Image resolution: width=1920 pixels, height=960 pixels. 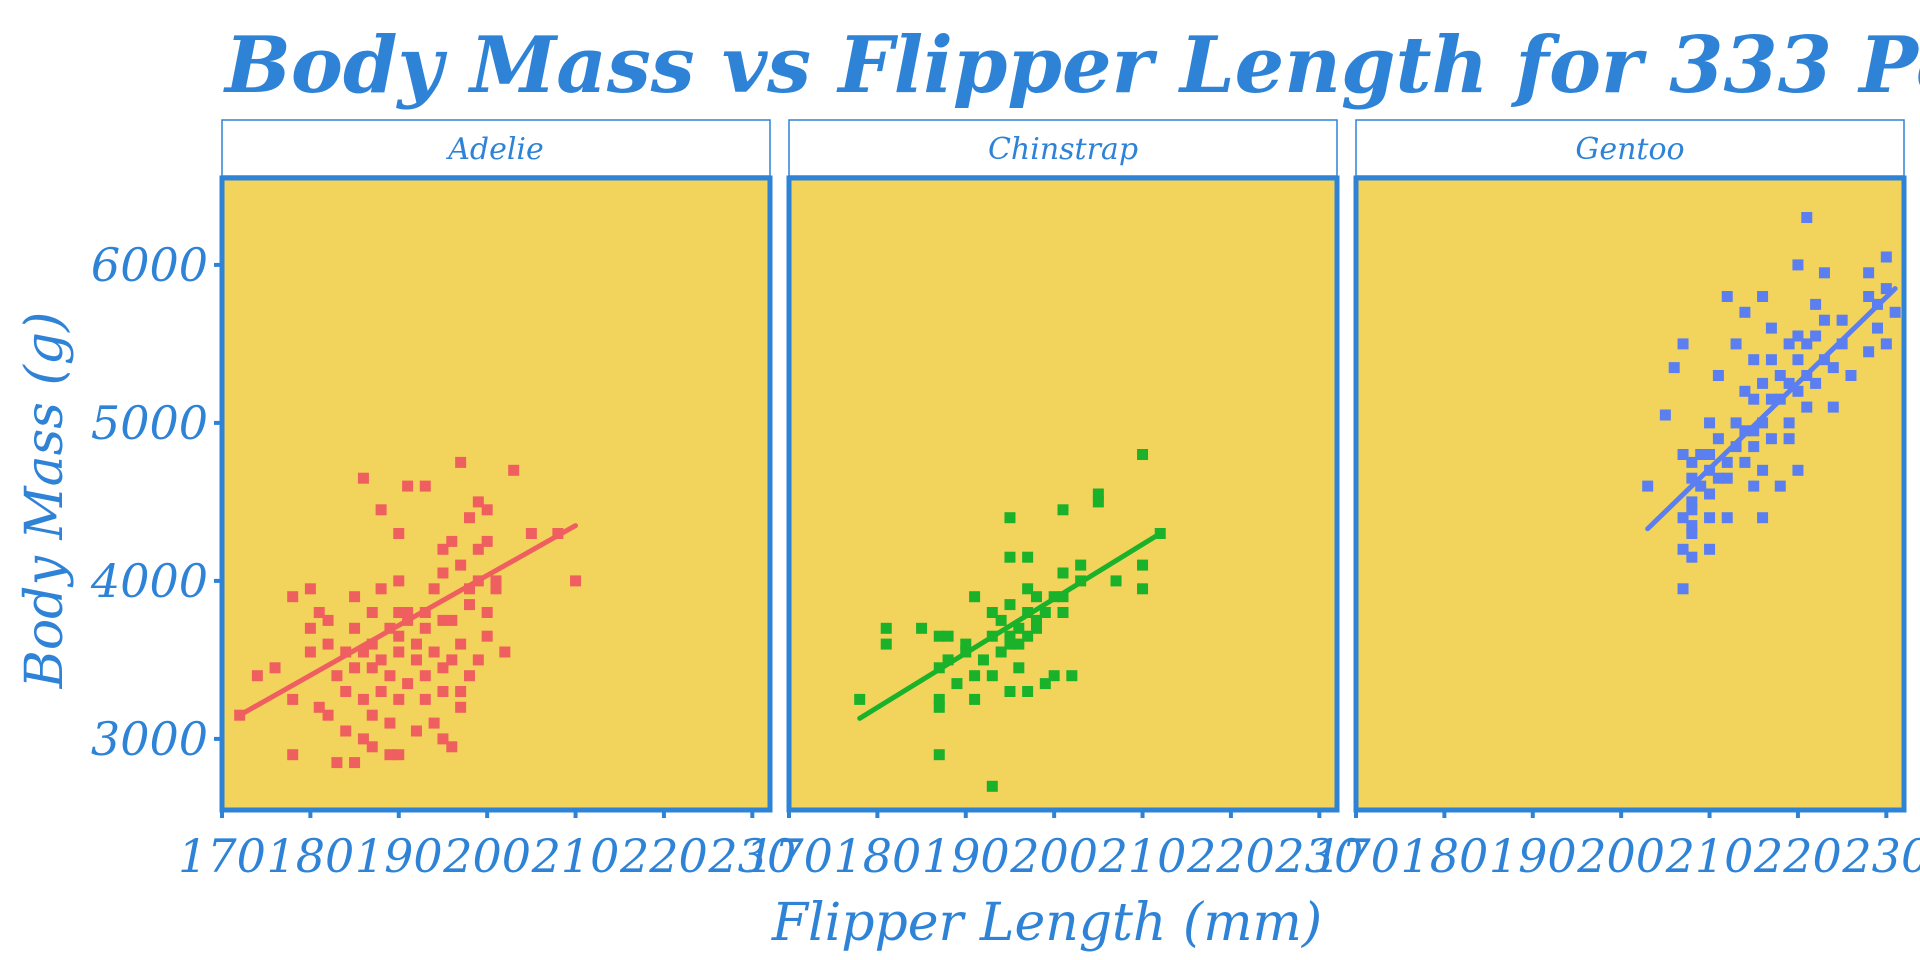 What do you see at coordinates (149, 265) in the screenshot?
I see `y-tick-label: 6000` at bounding box center [149, 265].